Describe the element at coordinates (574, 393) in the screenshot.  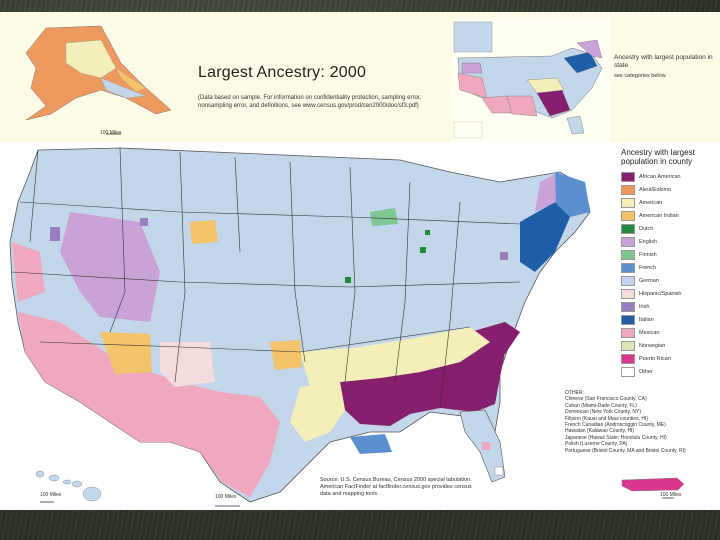
I see `other-heading: OTHER:` at that location.